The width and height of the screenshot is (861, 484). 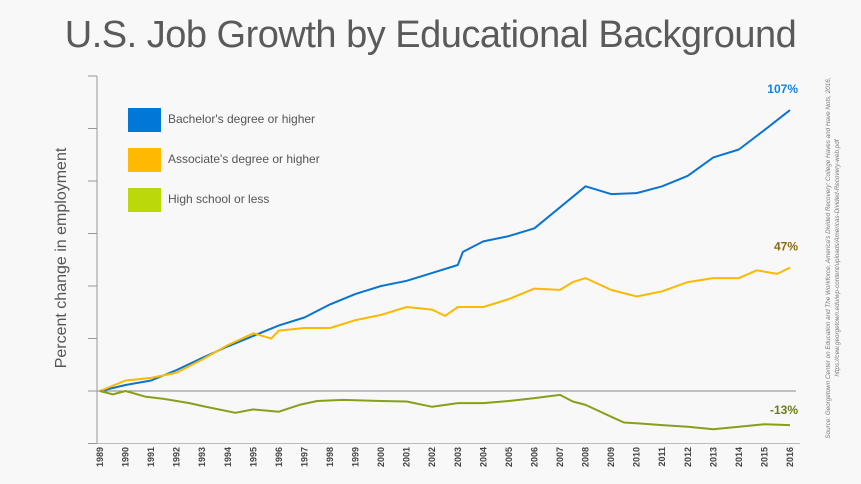 I want to click on end-value-label: 47%, so click(x=786, y=247).